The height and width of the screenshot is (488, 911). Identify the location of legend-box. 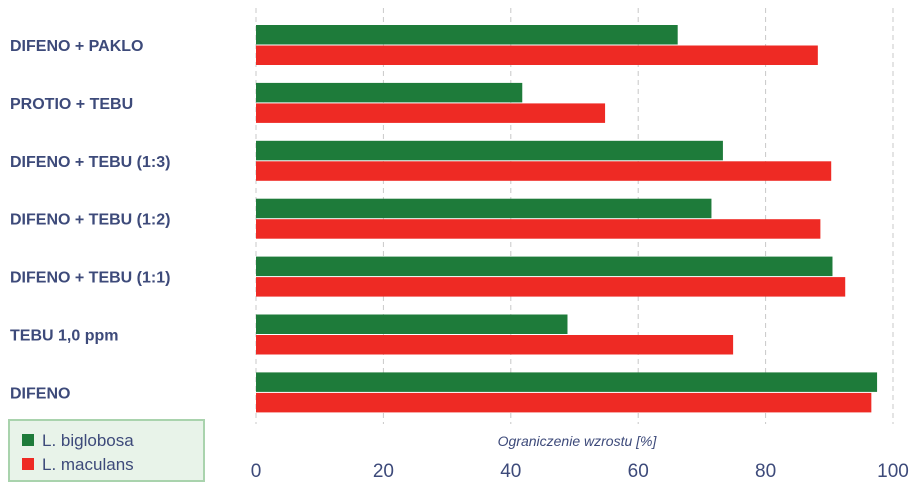
(106, 450).